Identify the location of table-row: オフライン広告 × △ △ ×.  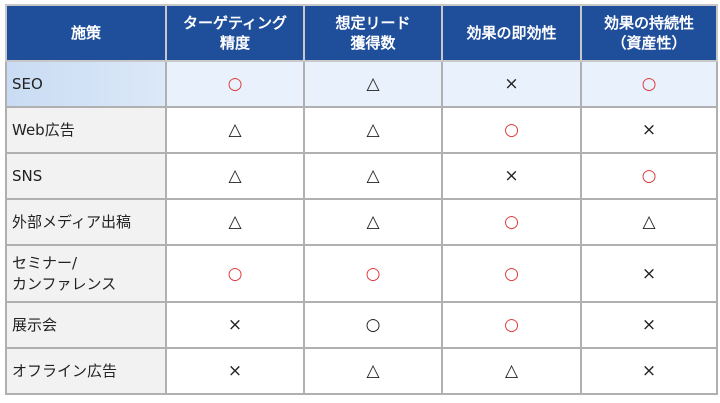
(361, 371).